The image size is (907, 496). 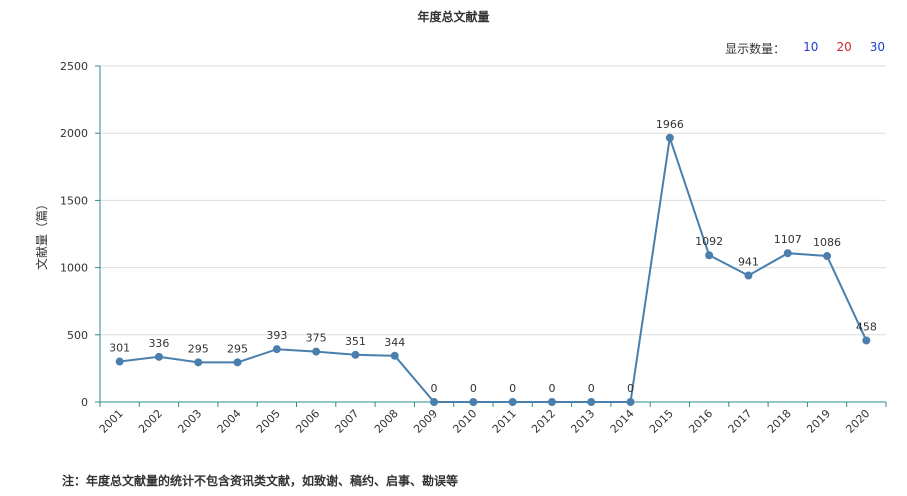 I want to click on display-count-option-10: 10, so click(x=811, y=47).